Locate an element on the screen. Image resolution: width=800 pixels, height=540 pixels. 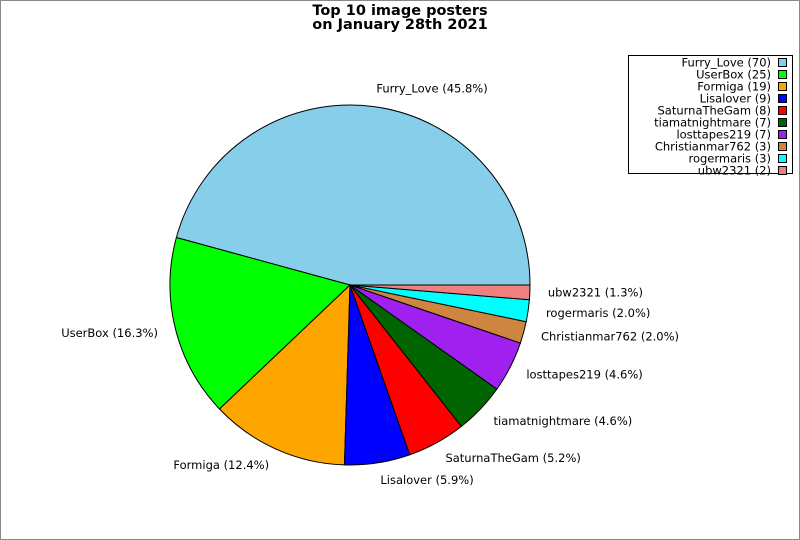
legend-label: Furry_Love (70) is located at coordinates (726, 63).